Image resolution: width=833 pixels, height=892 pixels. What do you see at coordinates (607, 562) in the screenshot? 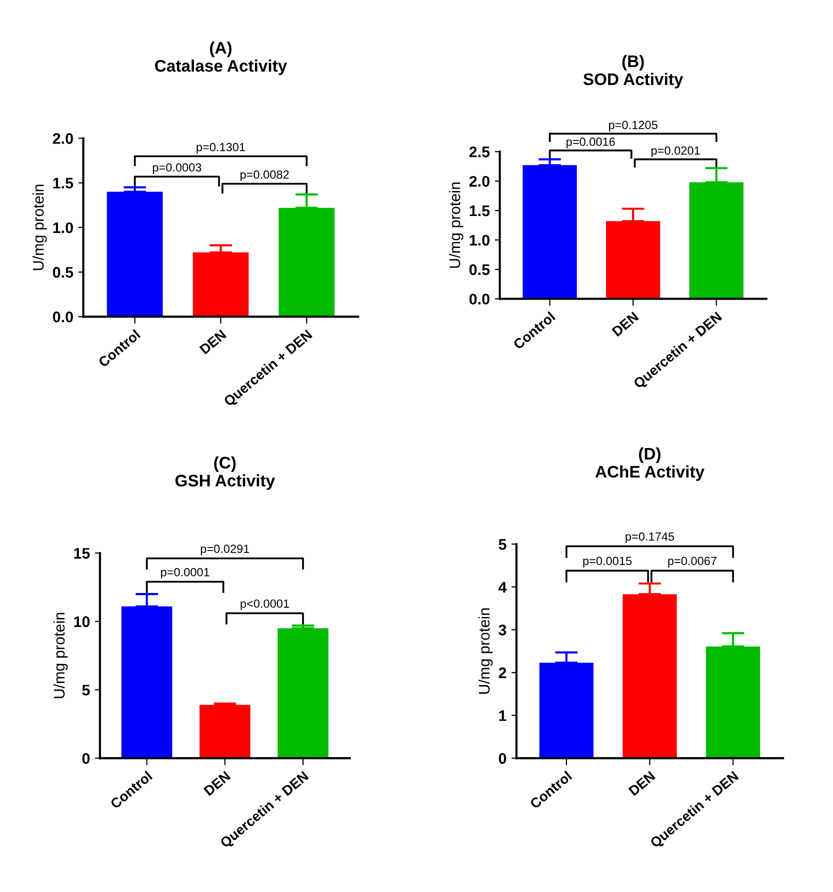
I see `annotation: p=0.0015` at bounding box center [607, 562].